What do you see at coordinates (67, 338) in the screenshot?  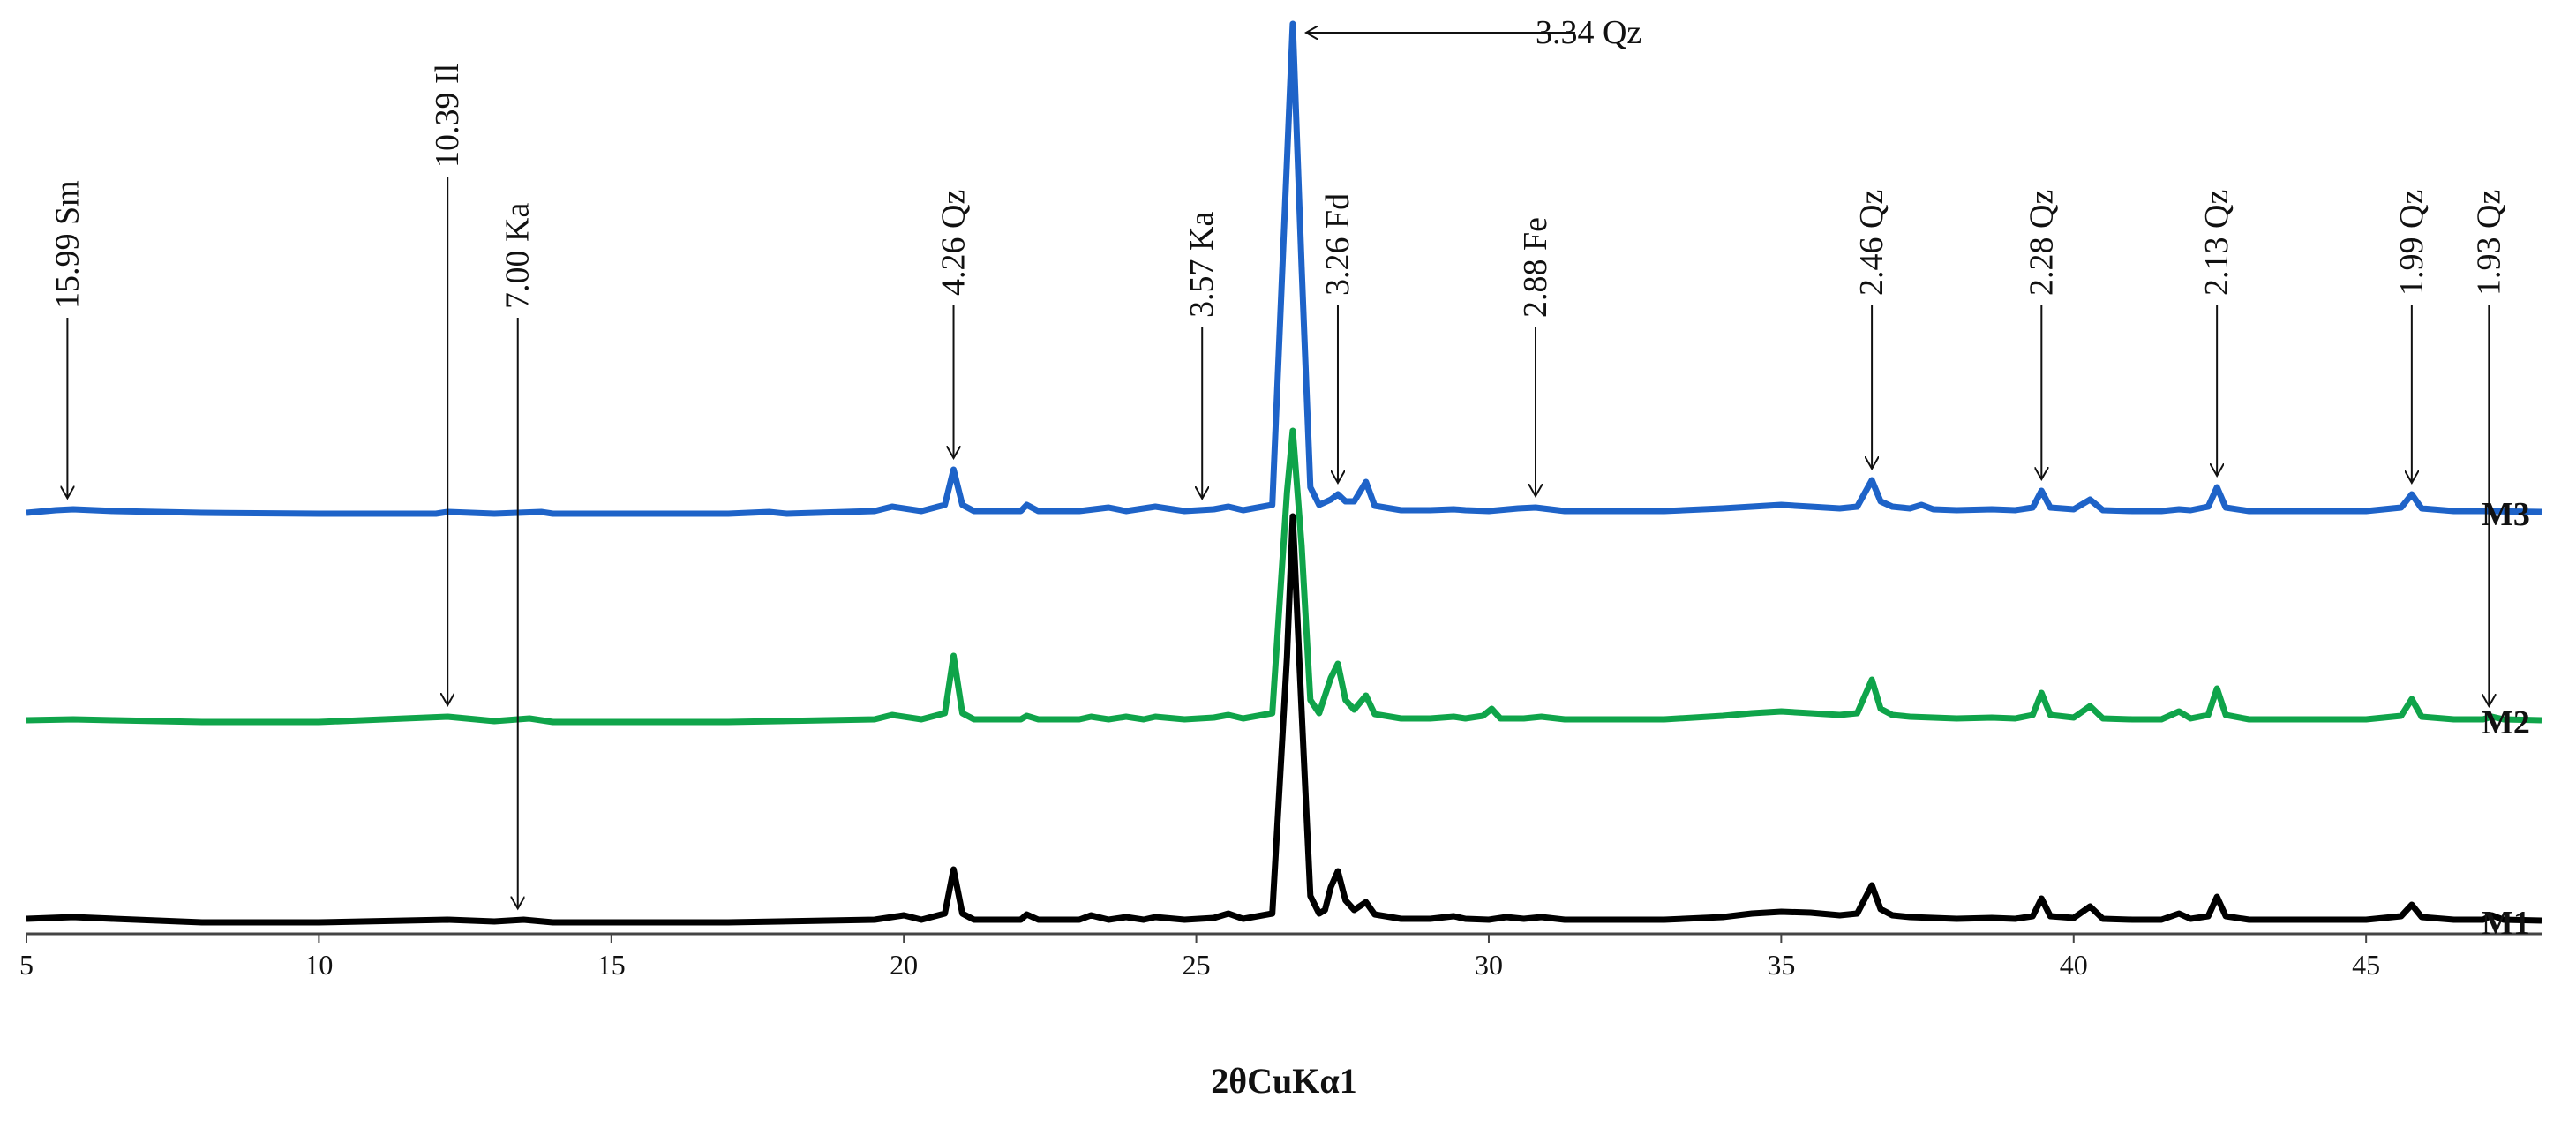 I see `peak-annotation: 15.99 Sm` at bounding box center [67, 338].